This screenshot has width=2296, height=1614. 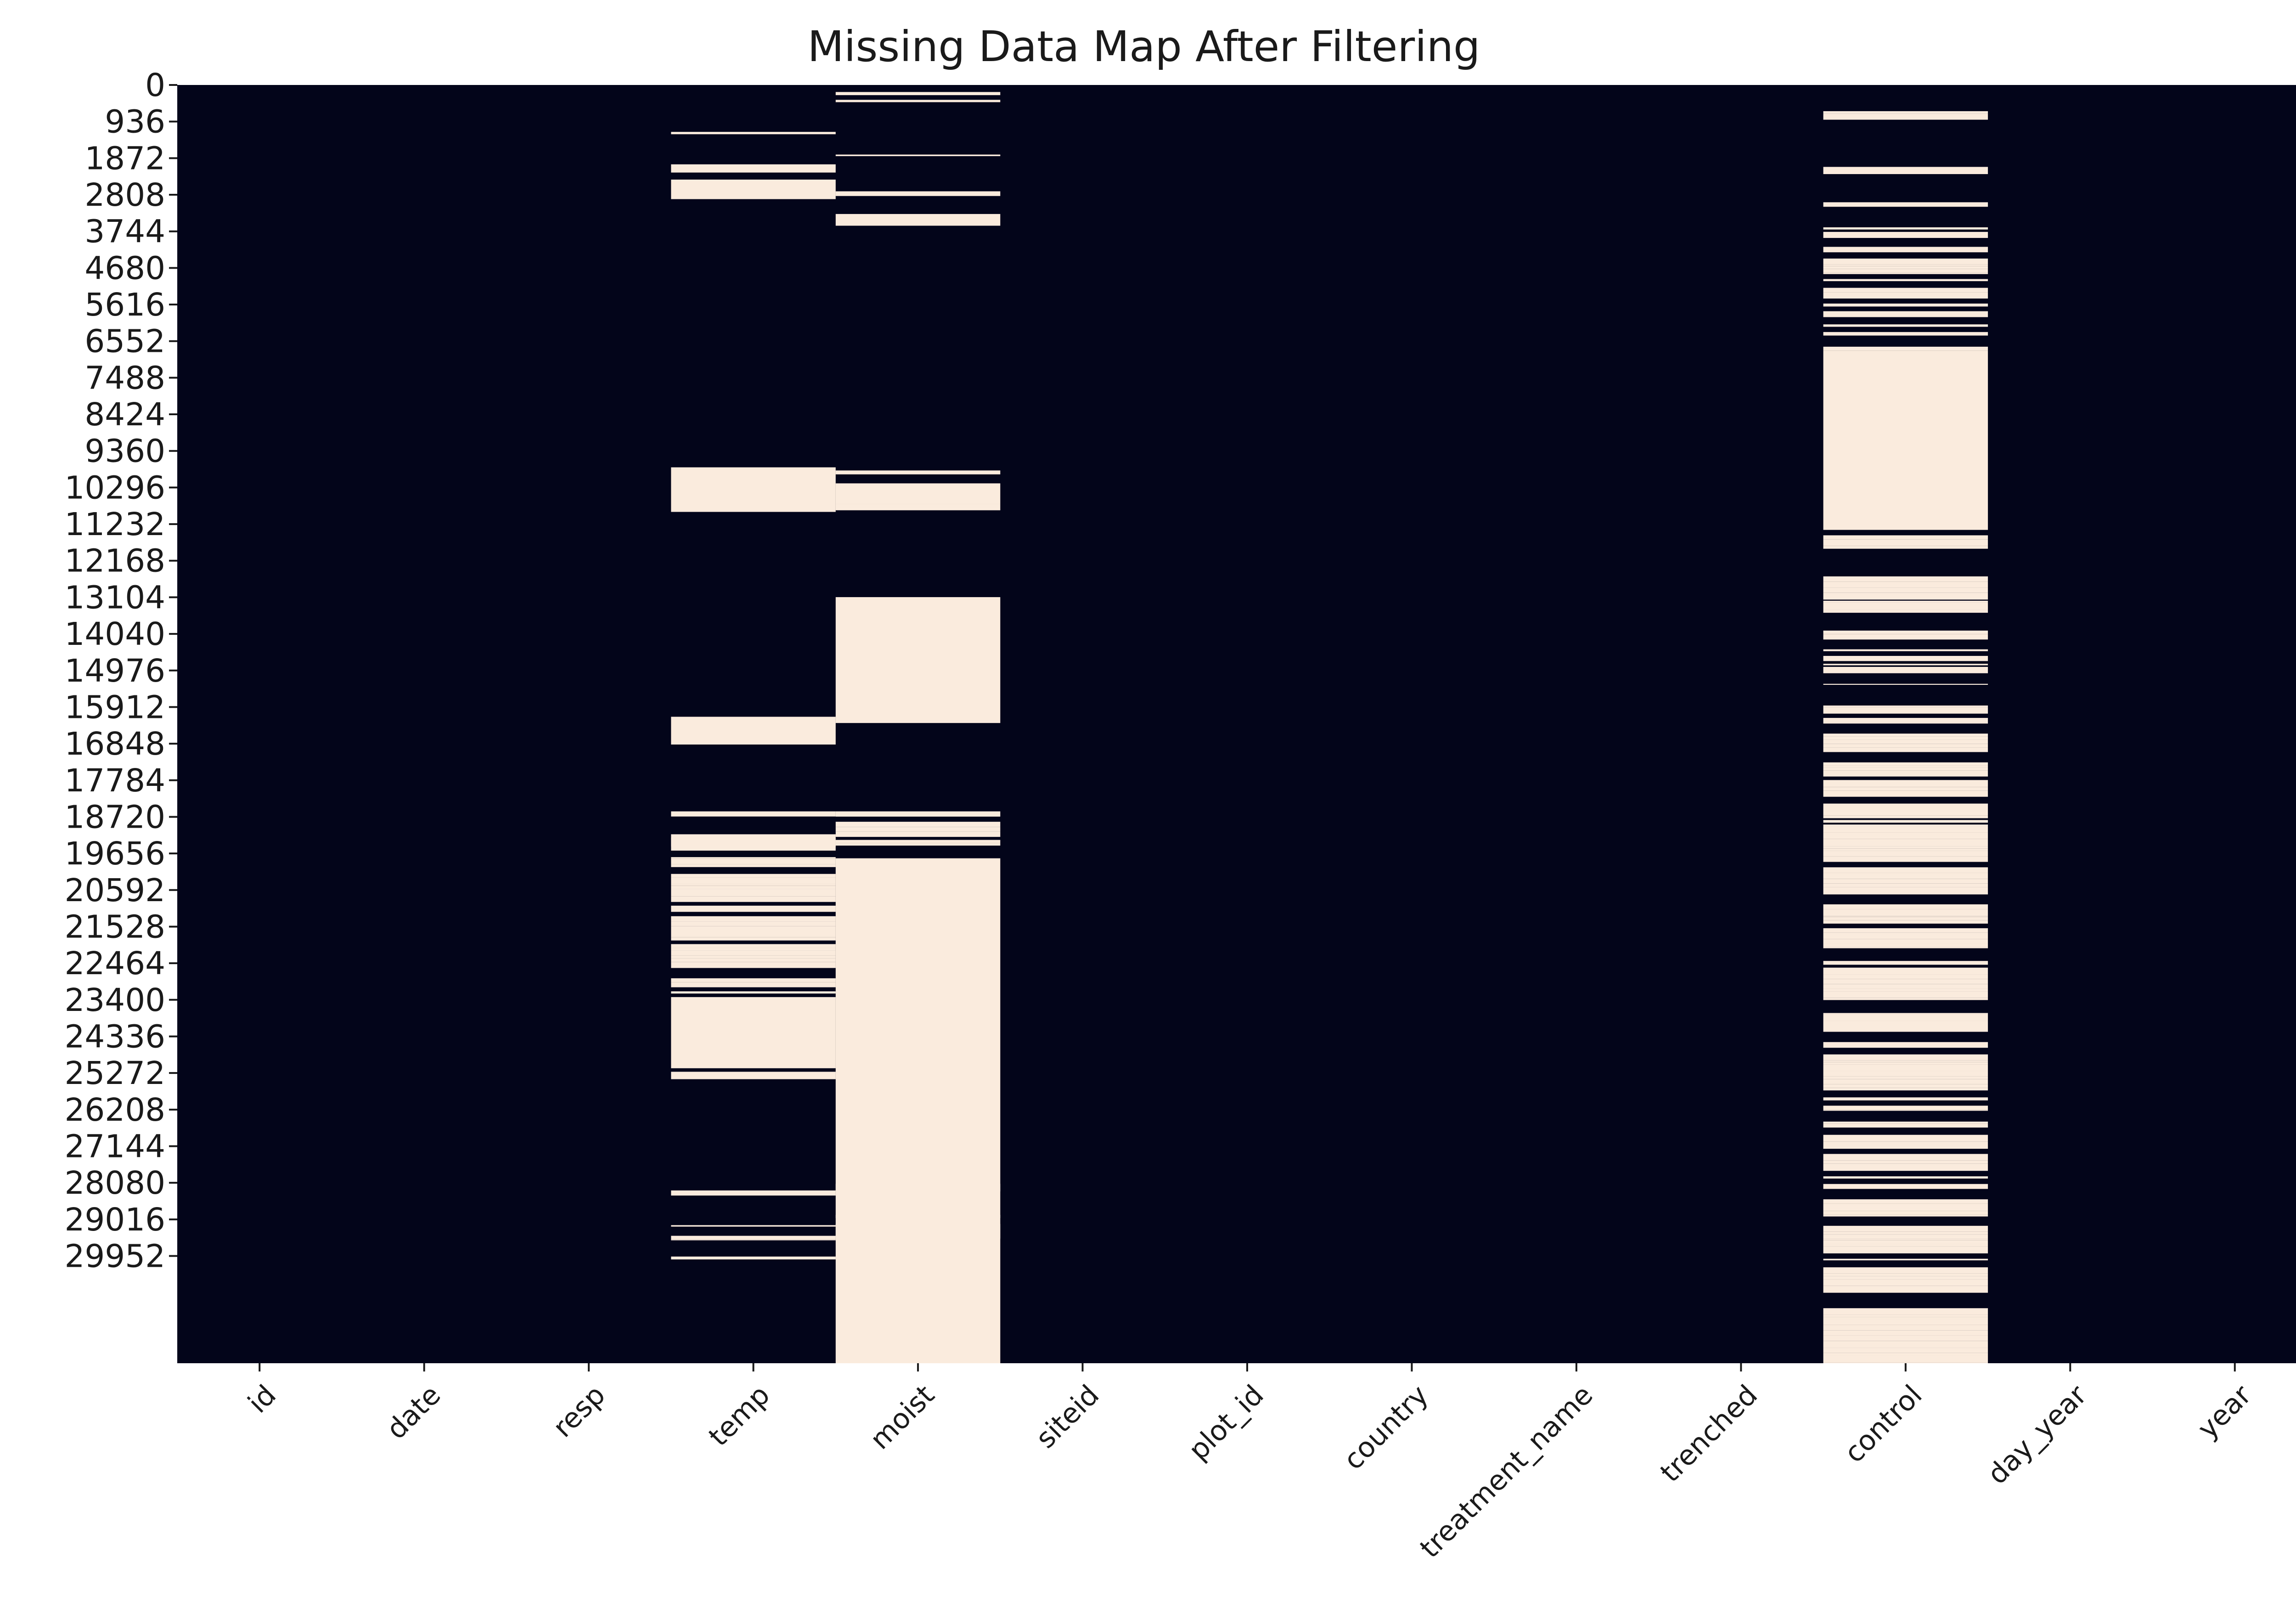 What do you see at coordinates (115, 1183) in the screenshot?
I see `y-tick-label: 28080` at bounding box center [115, 1183].